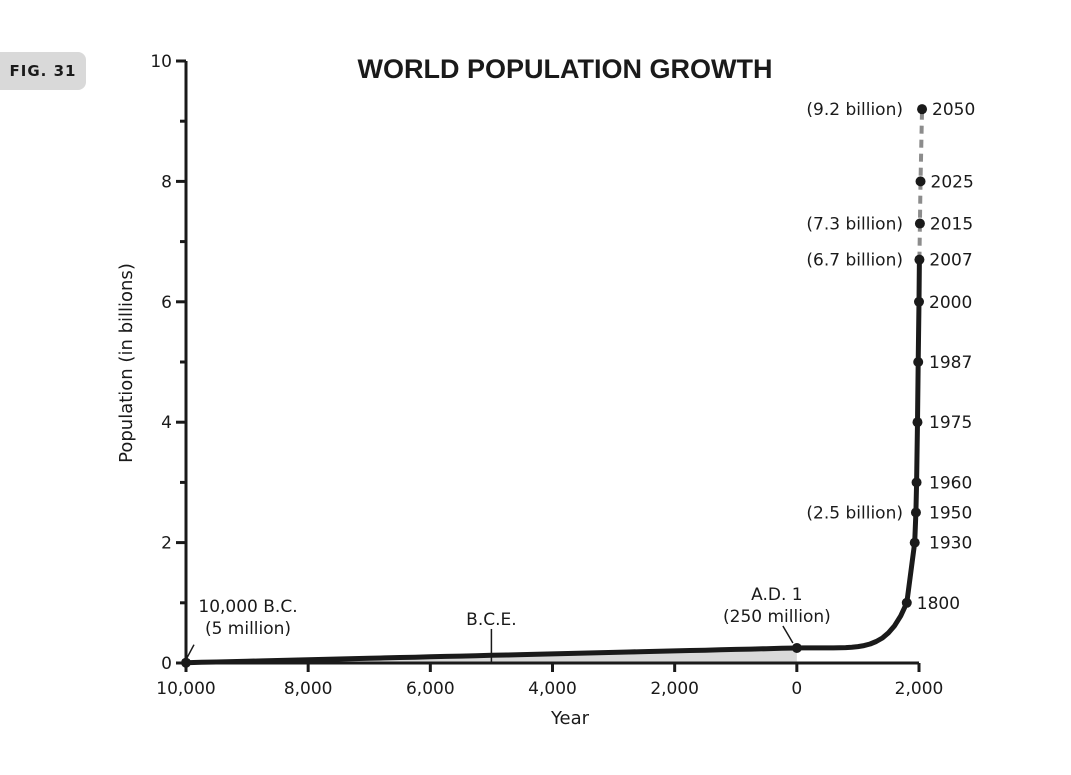 This screenshot has width=1071, height=775. What do you see at coordinates (248, 629) in the screenshot?
I see `annotation-text: (5 million)` at bounding box center [248, 629].